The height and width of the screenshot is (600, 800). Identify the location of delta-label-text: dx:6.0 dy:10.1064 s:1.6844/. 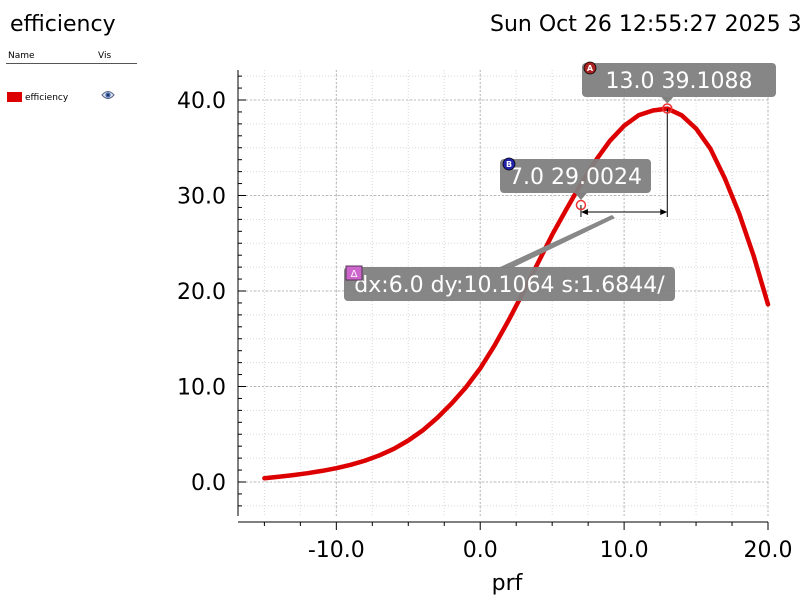
(509, 285).